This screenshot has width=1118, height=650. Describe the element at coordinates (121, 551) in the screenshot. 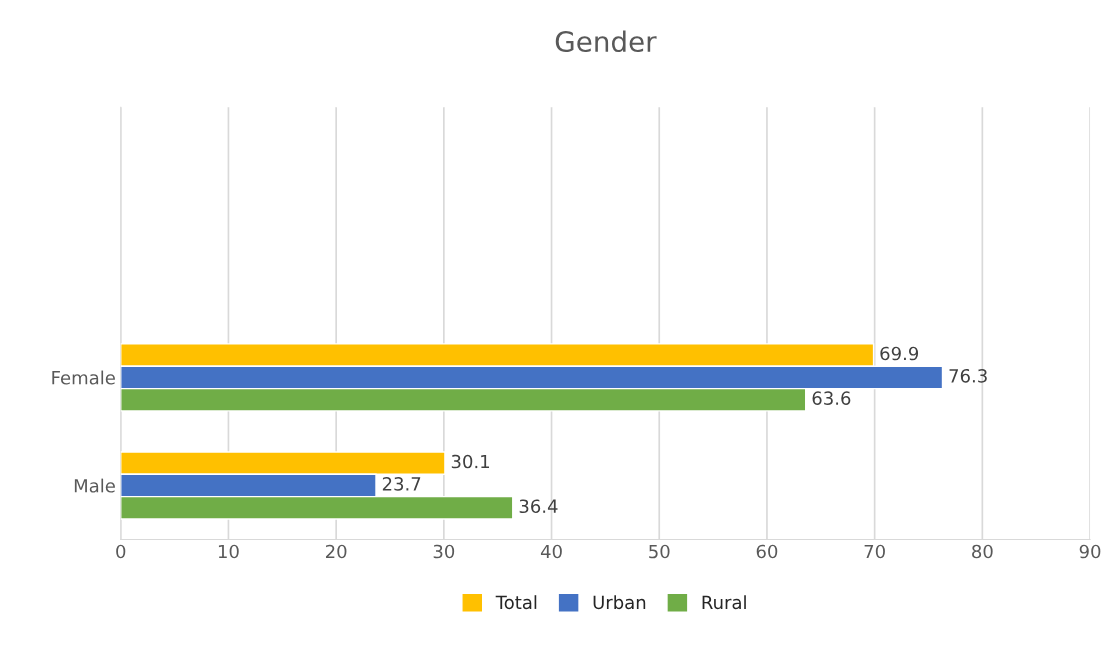

I see `x-tick-label: 0` at that location.